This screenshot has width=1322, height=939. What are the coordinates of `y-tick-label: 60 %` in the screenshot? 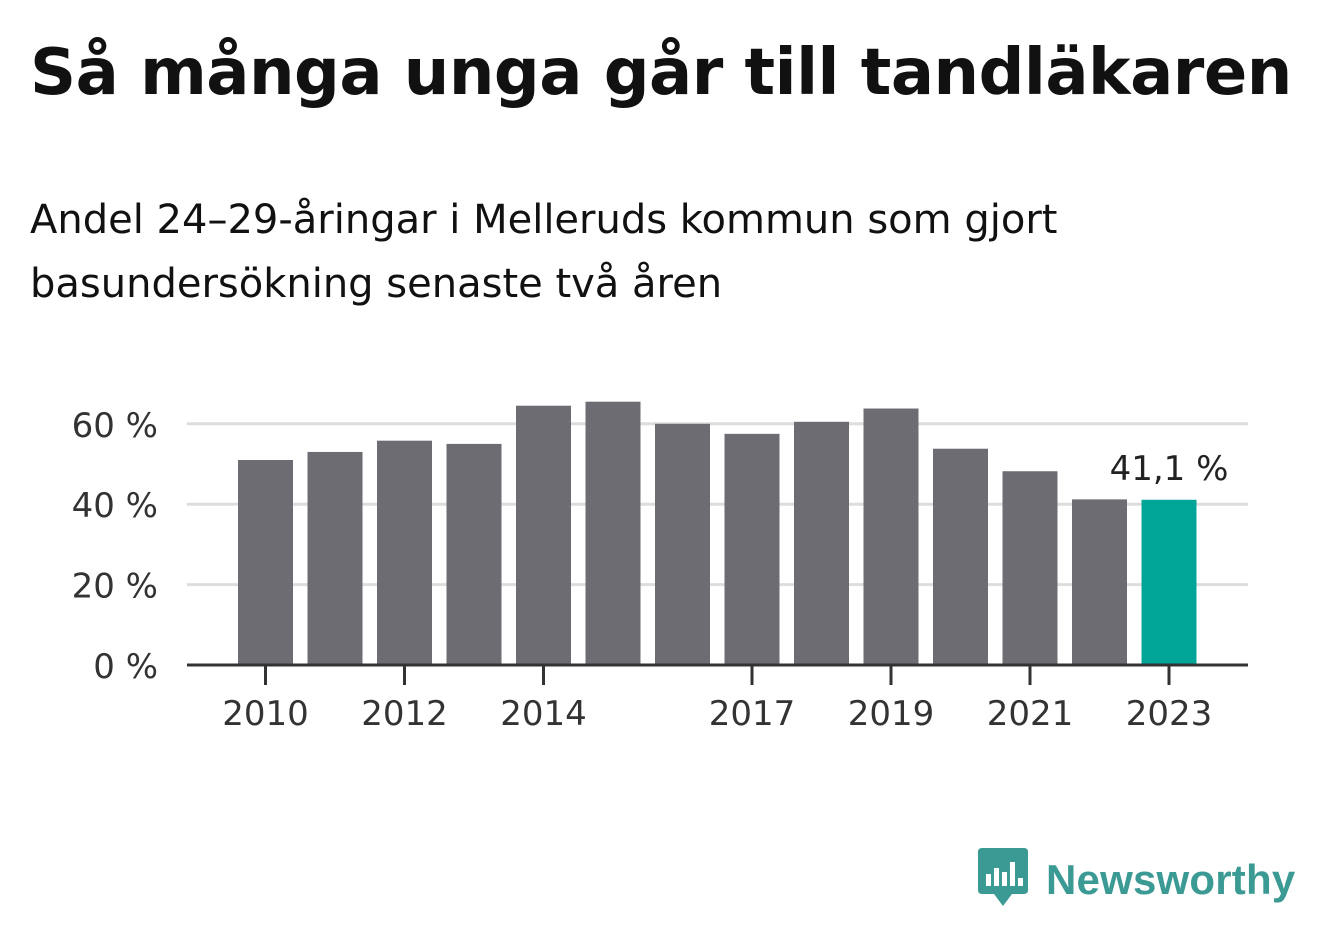 It's located at (115, 426).